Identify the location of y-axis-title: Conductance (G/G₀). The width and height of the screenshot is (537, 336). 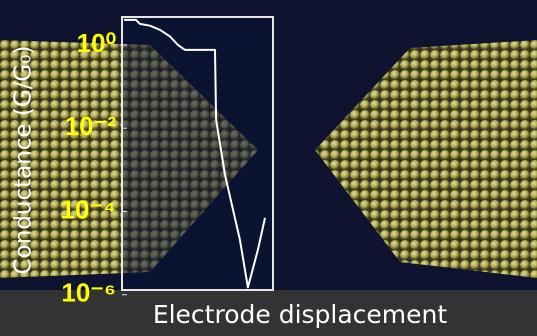
(24, 160).